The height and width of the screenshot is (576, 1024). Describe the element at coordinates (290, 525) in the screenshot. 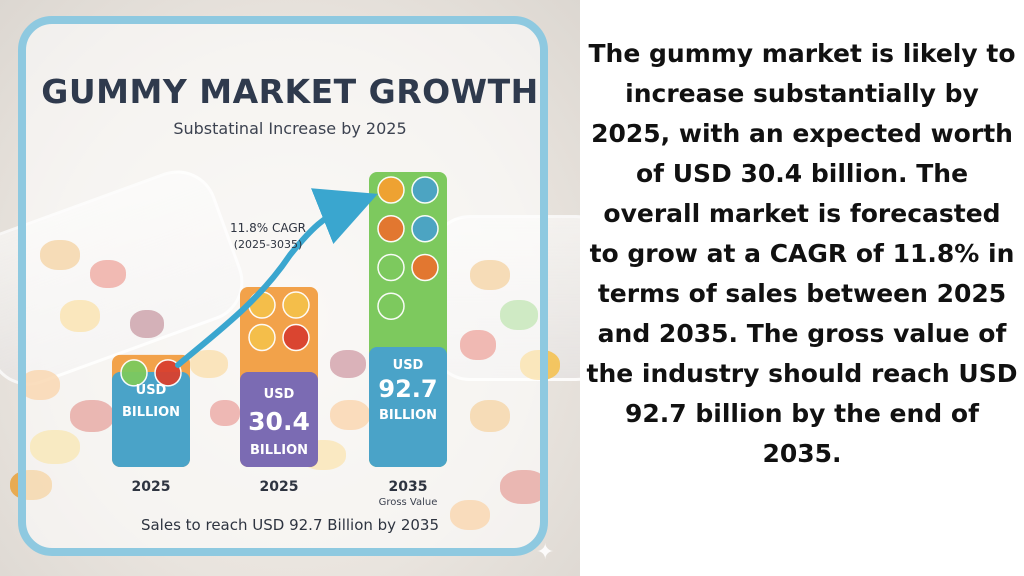

I see `chart-footer: Sales to reach USD 92.7 Billion by 2035` at that location.